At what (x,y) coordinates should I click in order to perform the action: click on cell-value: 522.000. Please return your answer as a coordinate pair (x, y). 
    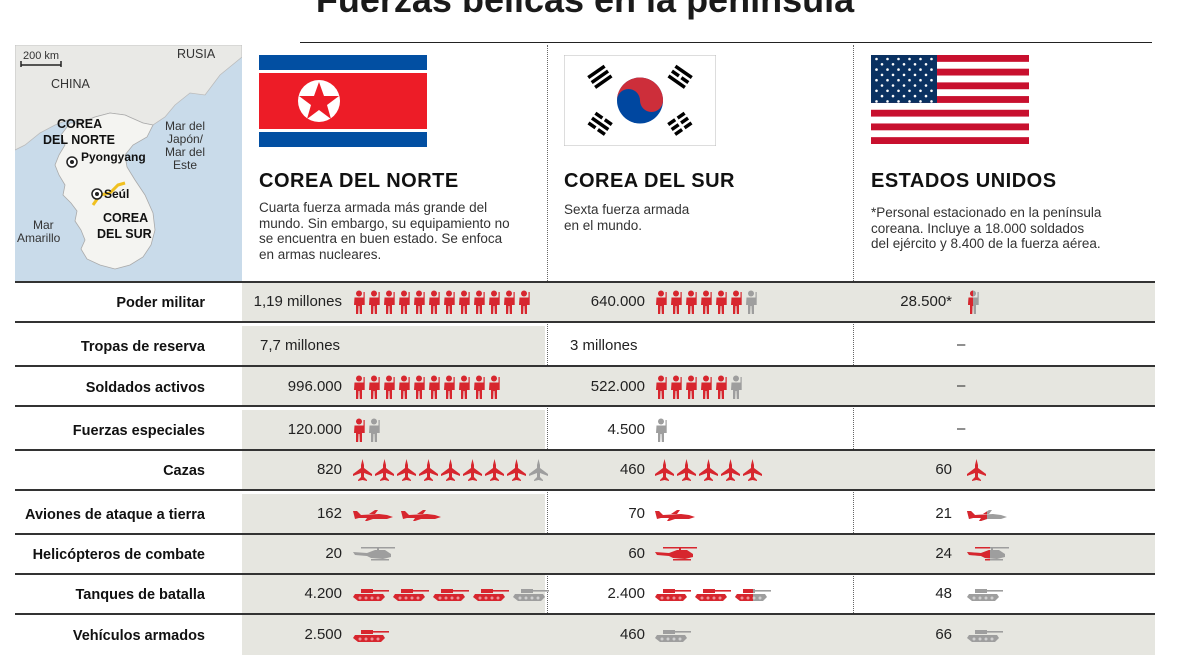
    Looking at the image, I should click on (617, 386).